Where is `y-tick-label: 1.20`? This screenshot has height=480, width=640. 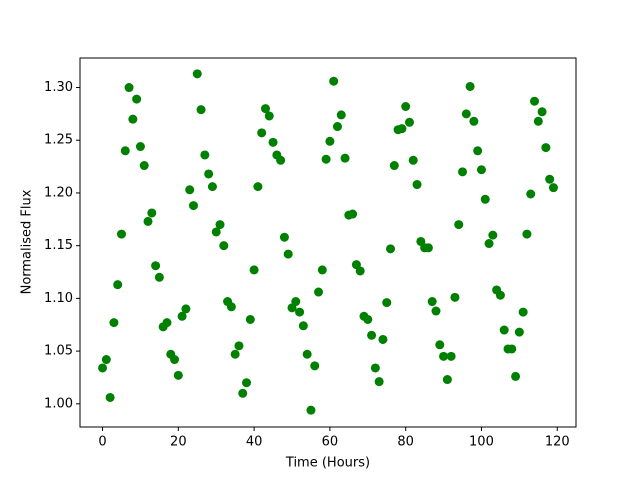 y-tick-label: 1.20 is located at coordinates (58, 192).